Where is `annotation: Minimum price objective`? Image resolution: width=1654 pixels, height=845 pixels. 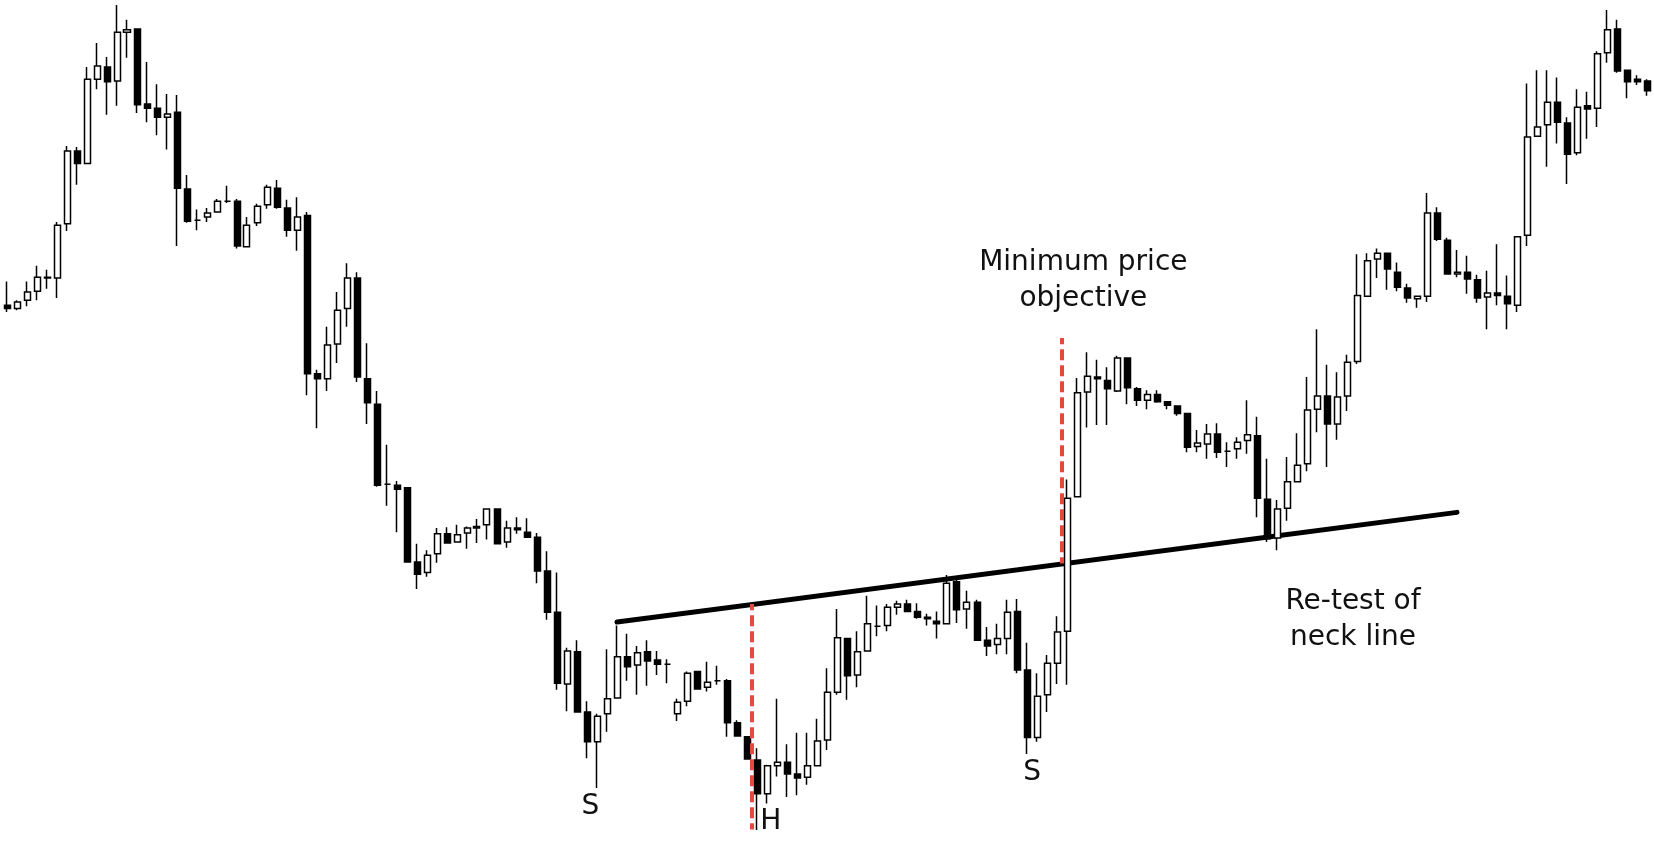 annotation: Minimum price objective is located at coordinates (1083, 278).